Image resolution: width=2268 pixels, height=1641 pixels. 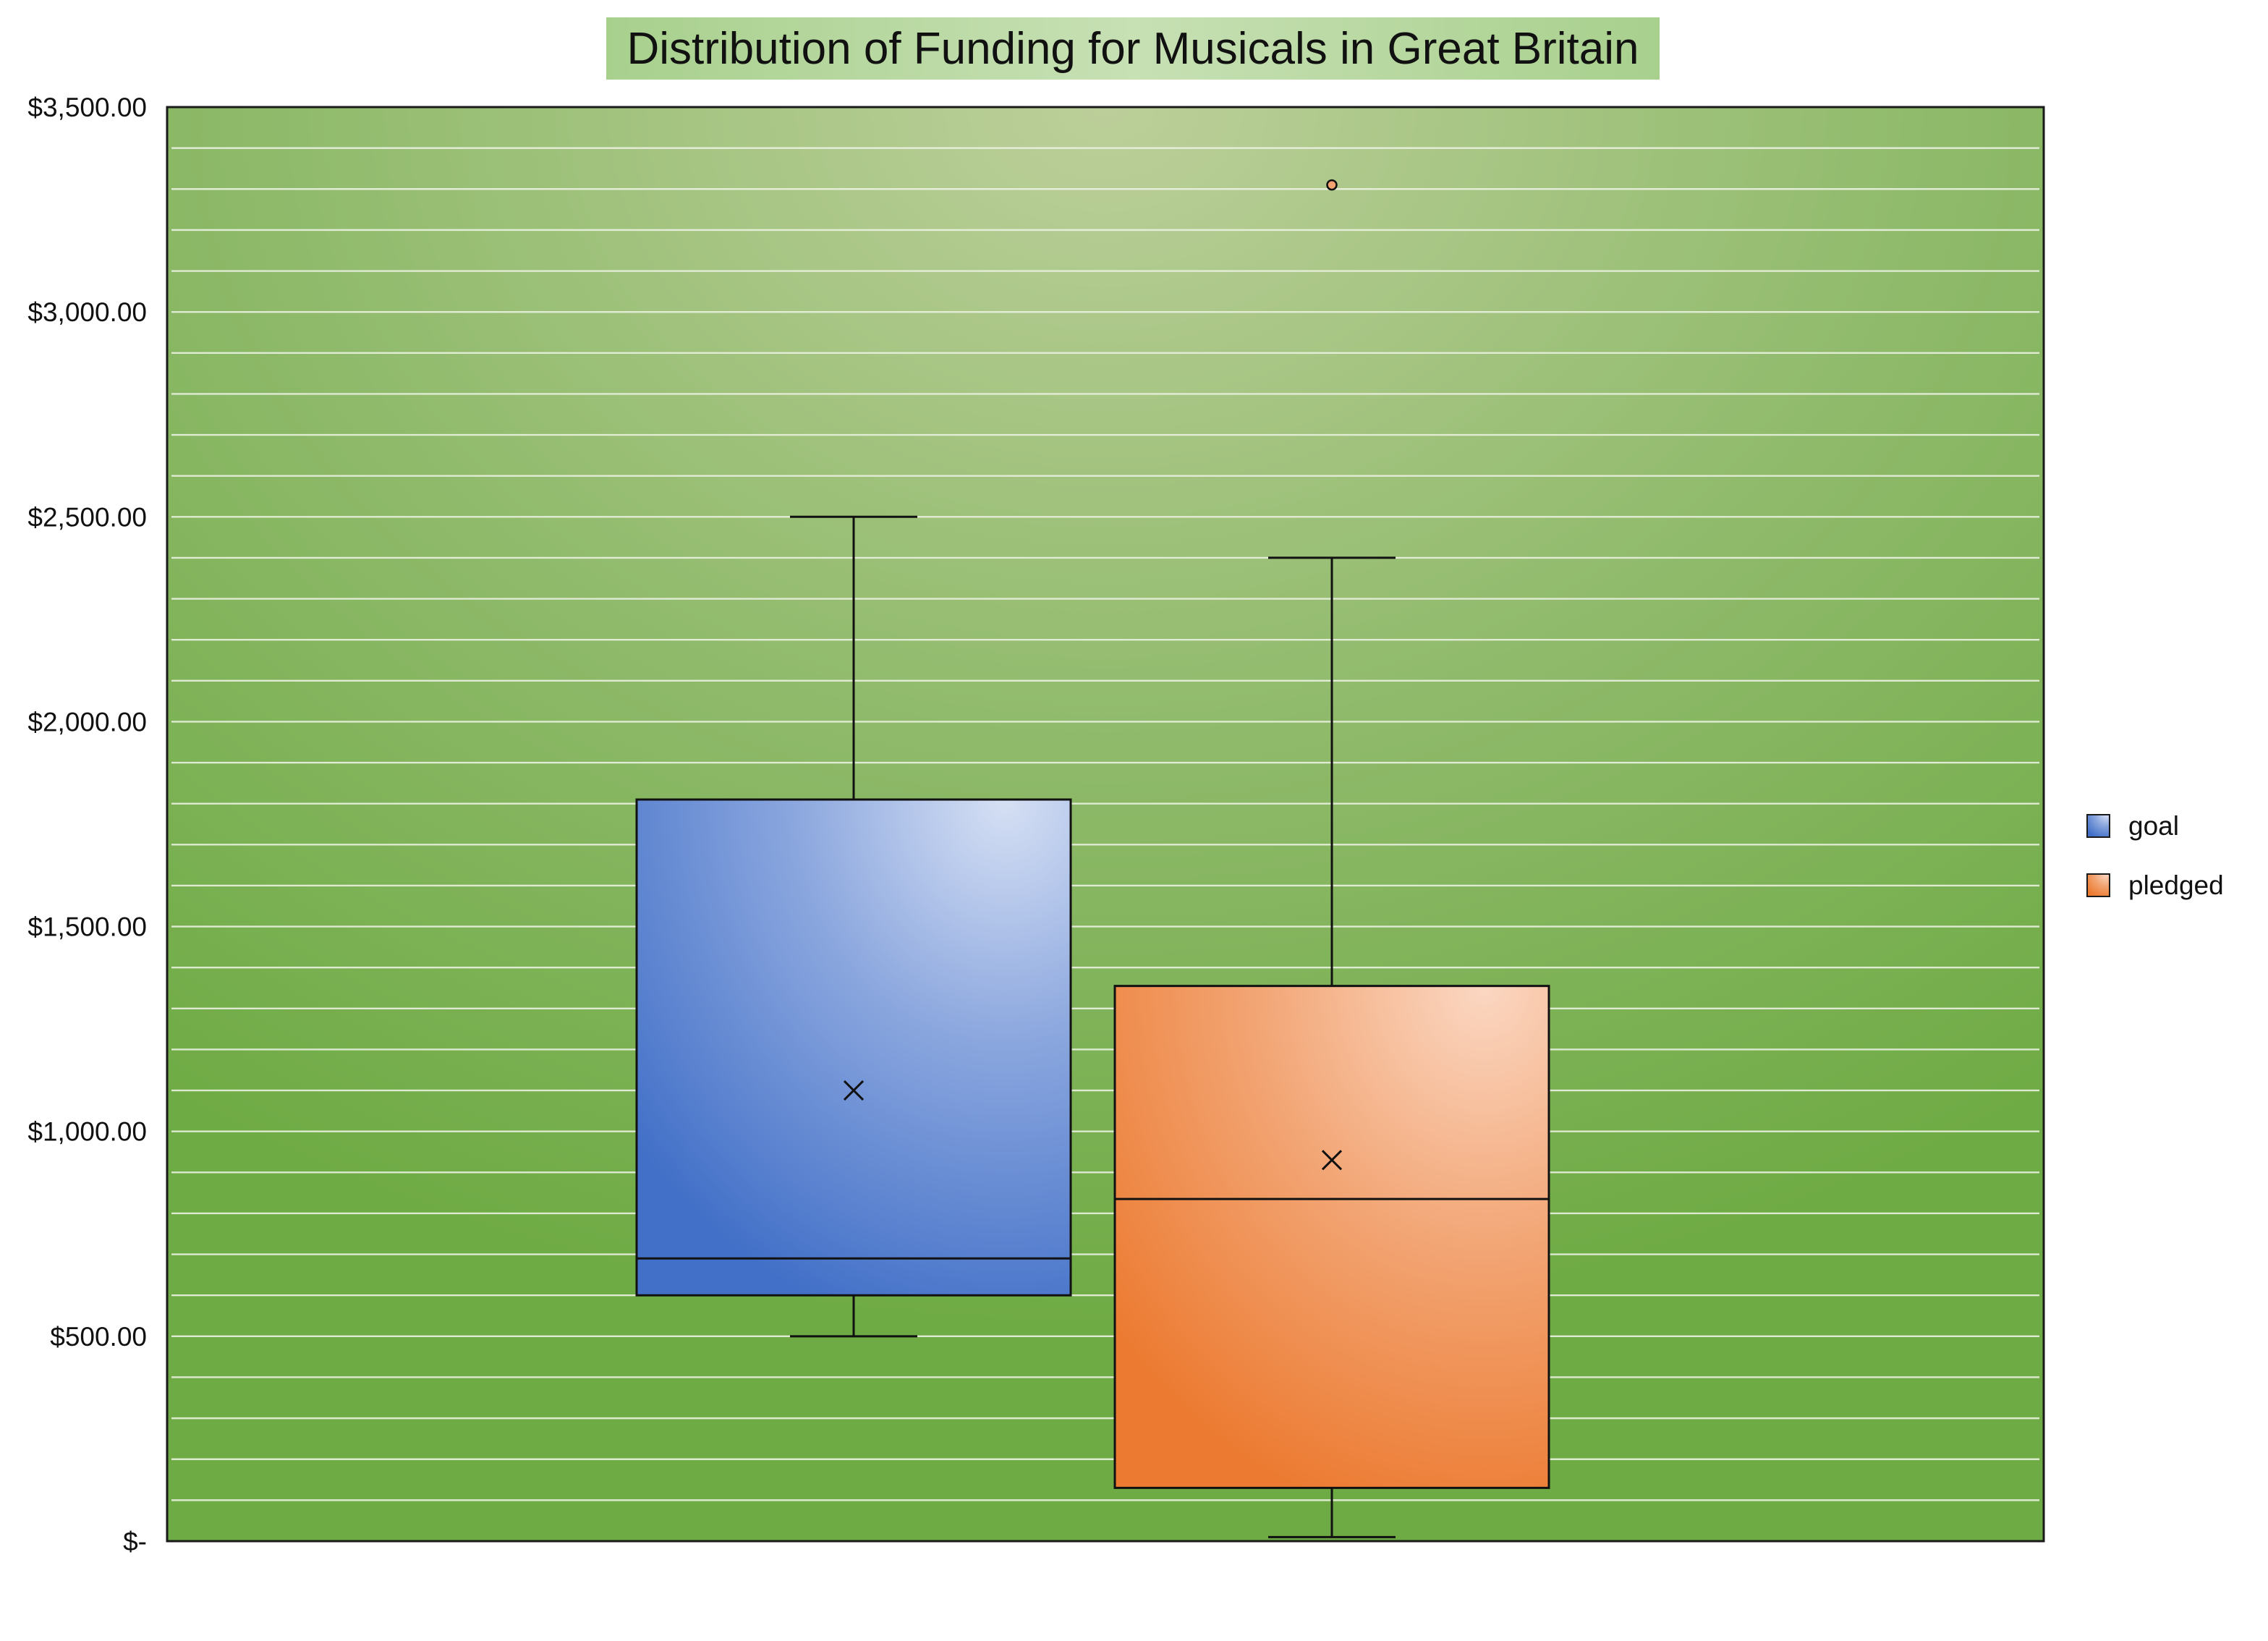 What do you see at coordinates (98, 1337) in the screenshot?
I see `y-tick-label: $500.00` at bounding box center [98, 1337].